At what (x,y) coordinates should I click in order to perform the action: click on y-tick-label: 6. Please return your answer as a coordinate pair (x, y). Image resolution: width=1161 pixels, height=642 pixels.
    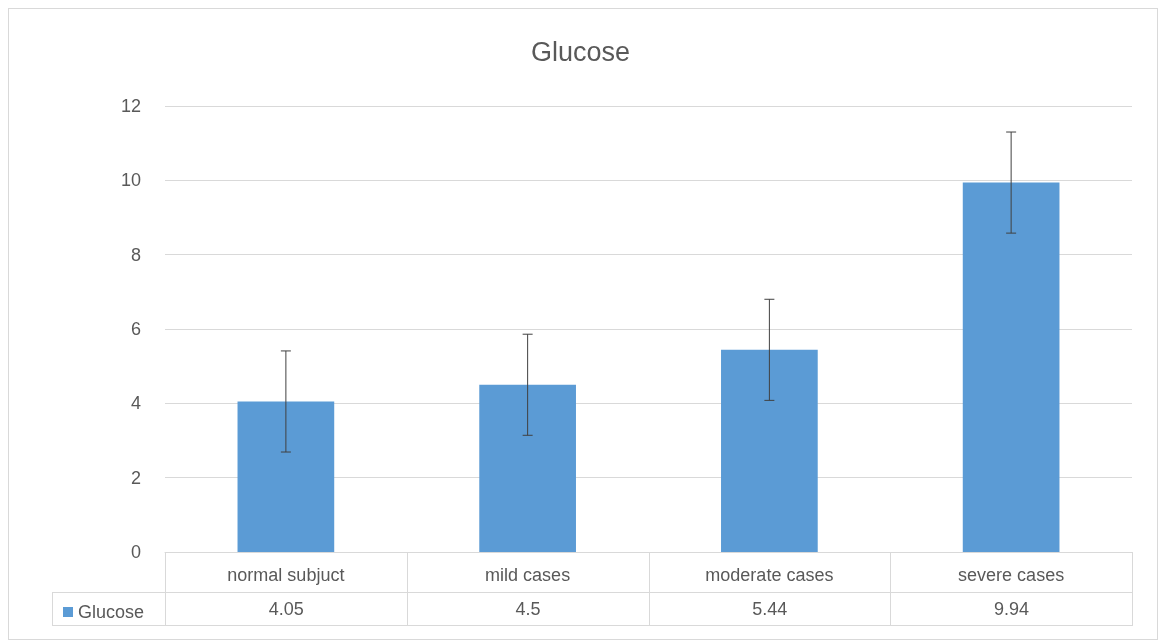
    Looking at the image, I should click on (135, 329).